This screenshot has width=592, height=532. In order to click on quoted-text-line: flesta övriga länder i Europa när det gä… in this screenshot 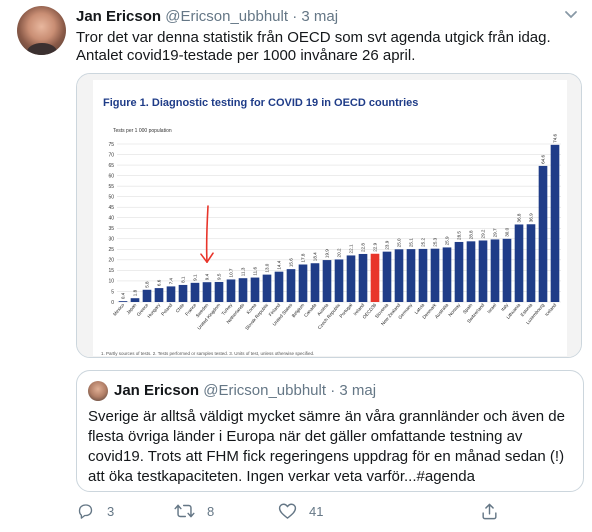, I will do `click(305, 436)`.